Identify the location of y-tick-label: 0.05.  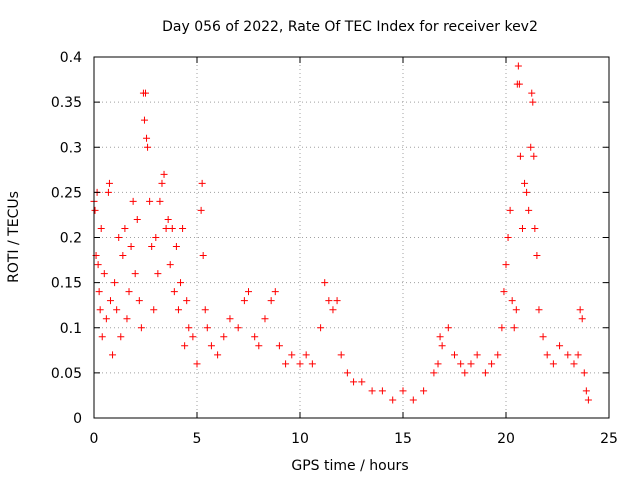
(66, 374).